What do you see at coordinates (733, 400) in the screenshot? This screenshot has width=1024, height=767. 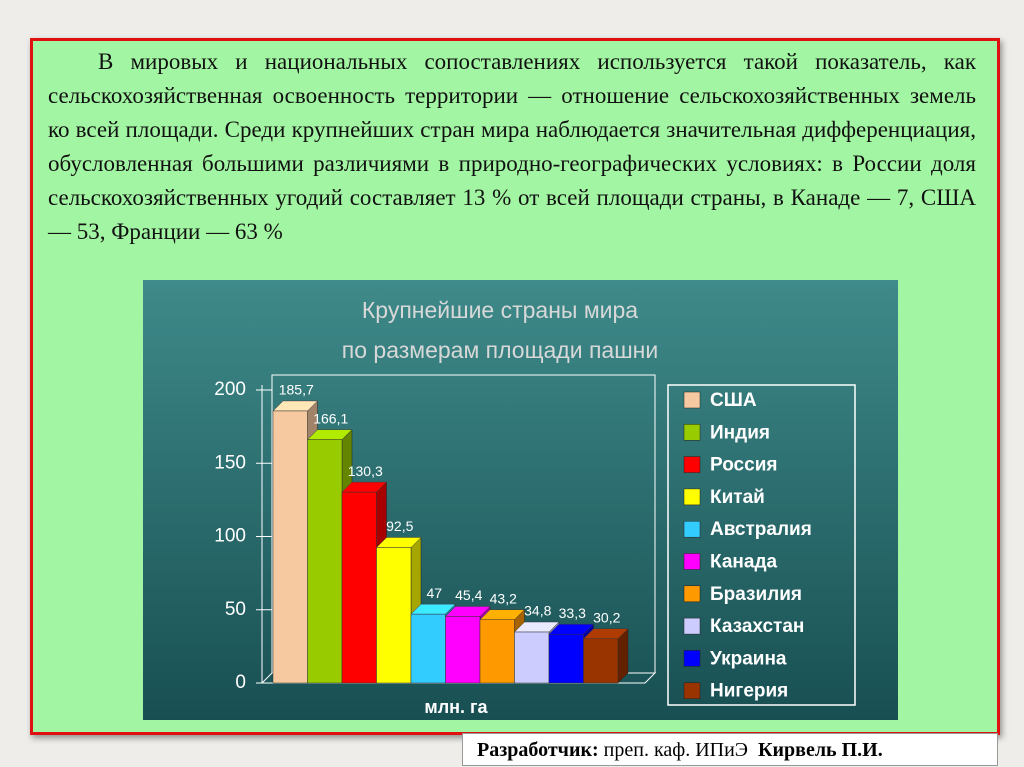 I see `legend-label: США` at bounding box center [733, 400].